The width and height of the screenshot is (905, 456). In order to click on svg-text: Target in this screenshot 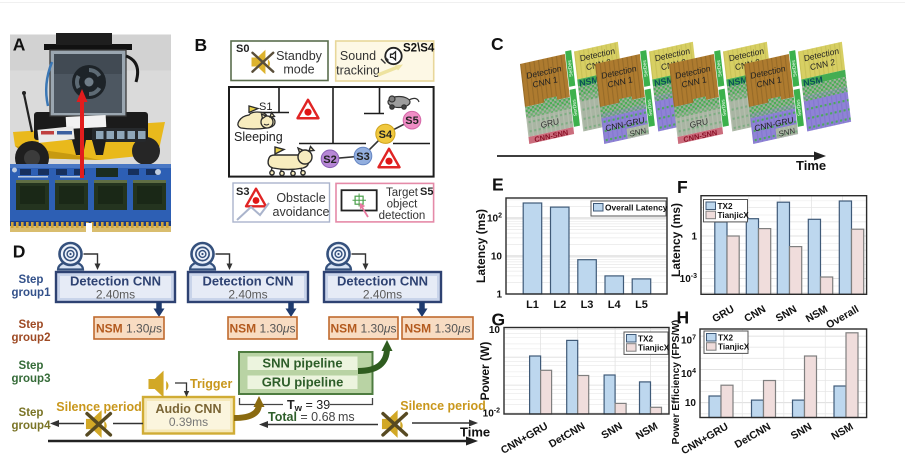, I will do `click(402, 193)`.